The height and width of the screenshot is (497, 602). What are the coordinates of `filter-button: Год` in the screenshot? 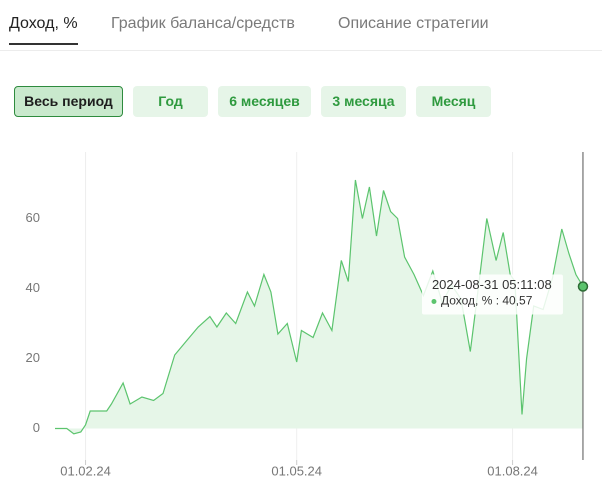 It's located at (170, 101).